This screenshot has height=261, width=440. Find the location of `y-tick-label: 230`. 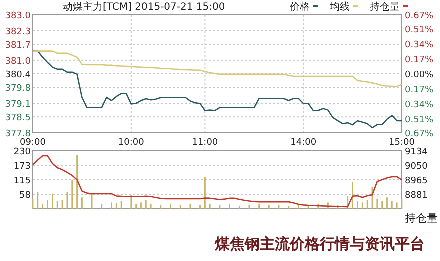

y-tick-label: 230 is located at coordinates (23, 153).